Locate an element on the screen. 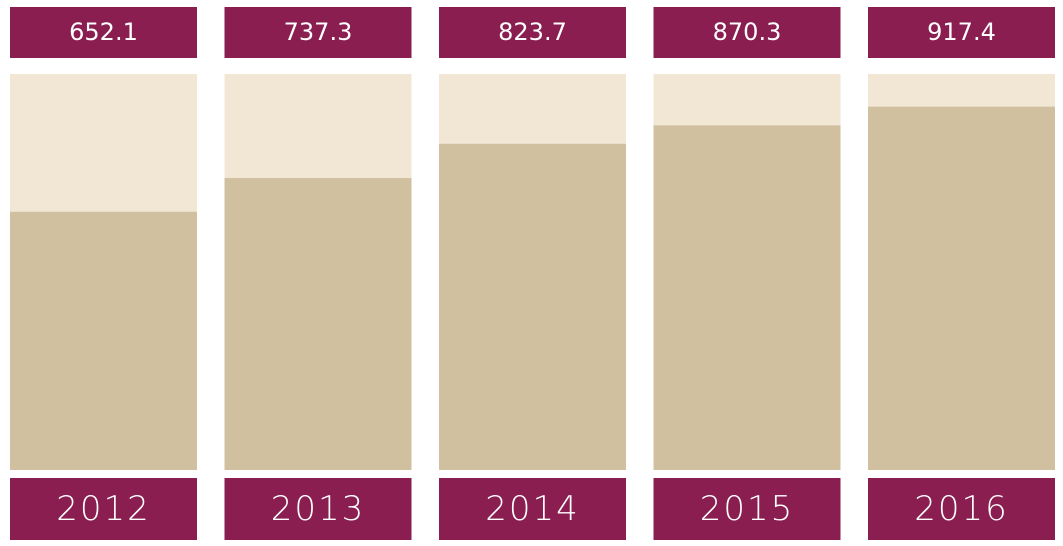  category-label: 2014 is located at coordinates (532, 509).